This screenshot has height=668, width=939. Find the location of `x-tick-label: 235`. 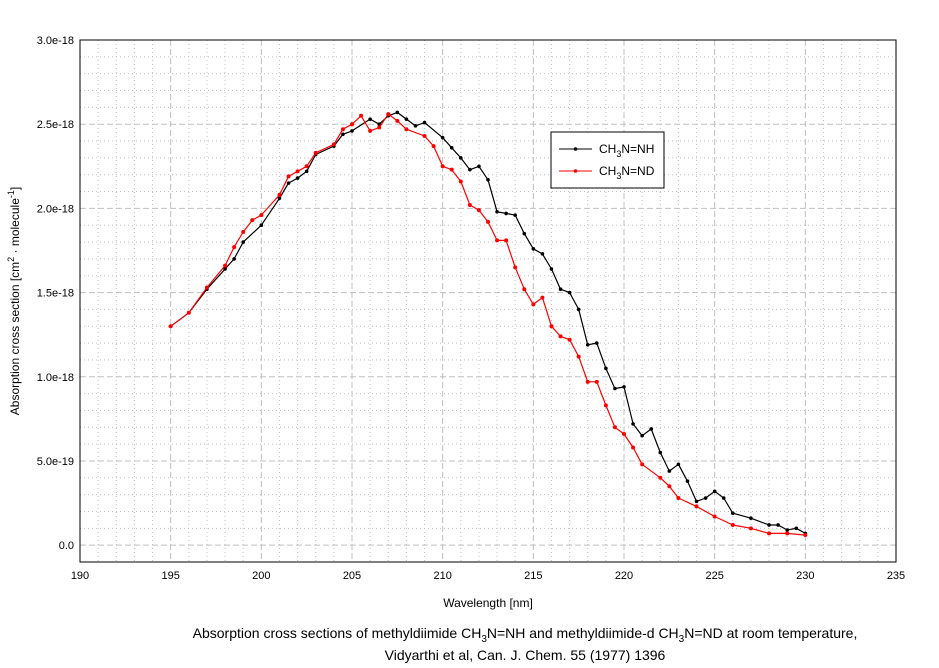

x-tick-label: 235 is located at coordinates (896, 576).